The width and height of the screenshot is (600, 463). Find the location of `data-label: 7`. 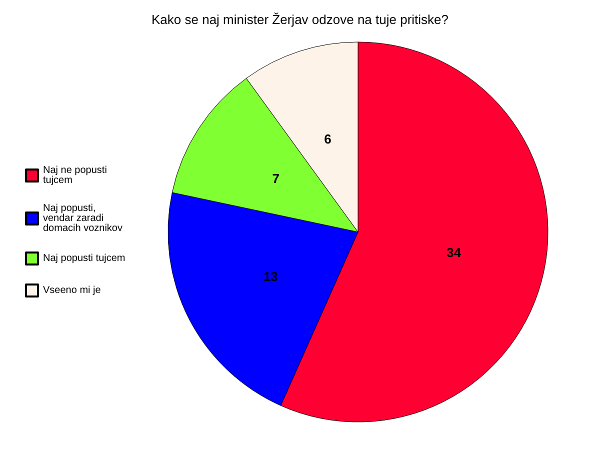

data-label: 7 is located at coordinates (276, 178).